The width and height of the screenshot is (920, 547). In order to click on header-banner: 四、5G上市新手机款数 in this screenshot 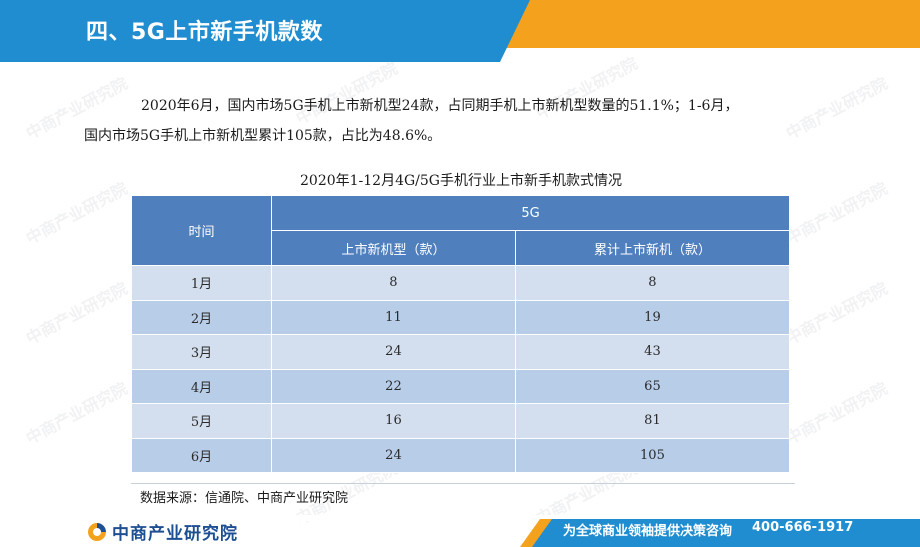, I will do `click(460, 31)`.